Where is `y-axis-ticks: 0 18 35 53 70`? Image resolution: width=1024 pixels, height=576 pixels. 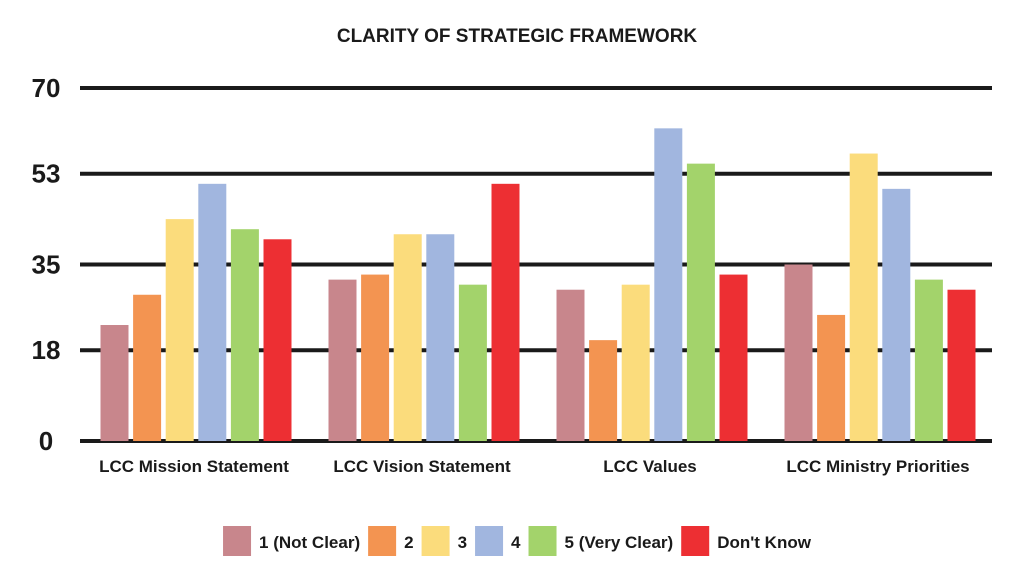
y-axis-ticks: 0 18 35 53 70 is located at coordinates (46, 264).